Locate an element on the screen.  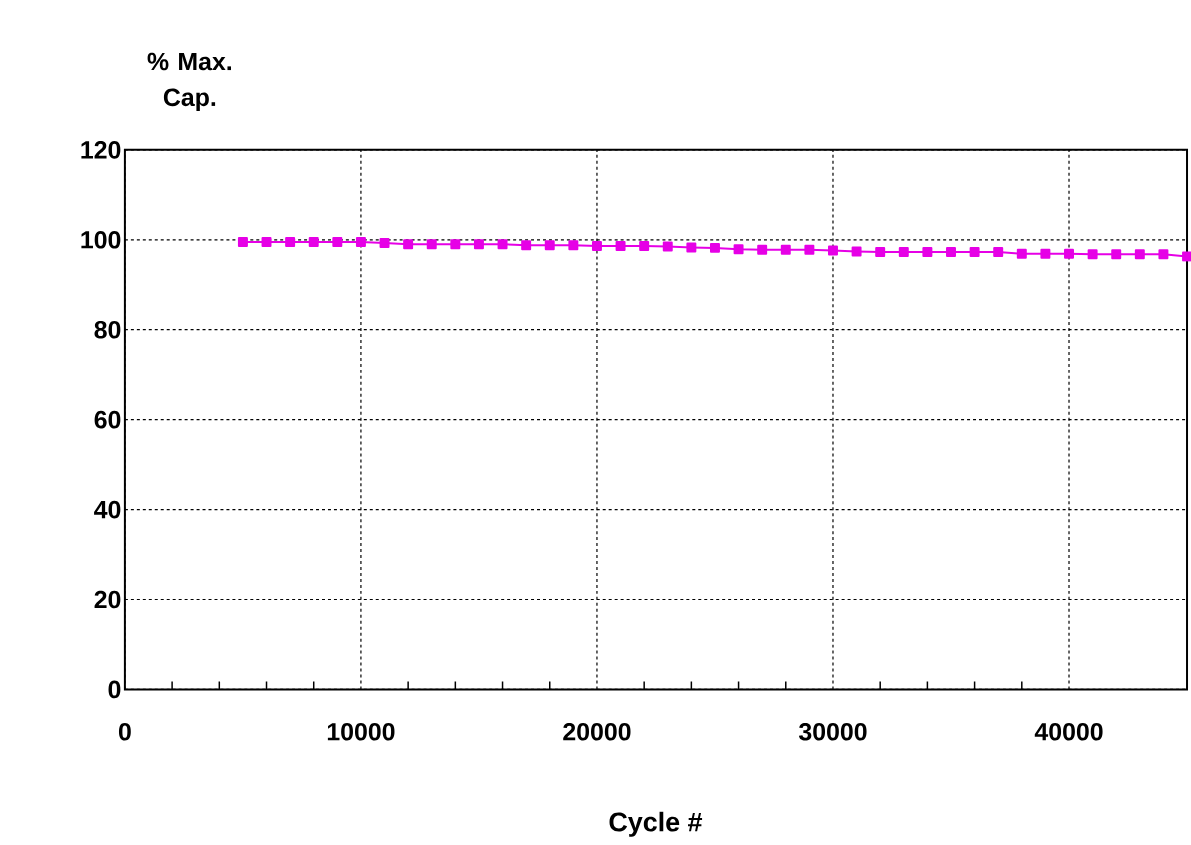
y-tick-label: 80 is located at coordinates (107, 329).